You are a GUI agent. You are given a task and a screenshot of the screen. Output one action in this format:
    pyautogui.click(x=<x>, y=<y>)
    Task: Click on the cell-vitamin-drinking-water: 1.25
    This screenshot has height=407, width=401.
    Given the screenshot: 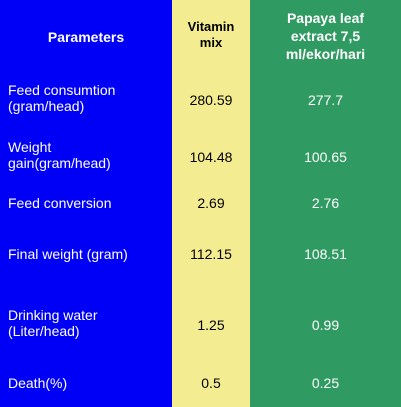 What is the action you would take?
    pyautogui.click(x=211, y=325)
    